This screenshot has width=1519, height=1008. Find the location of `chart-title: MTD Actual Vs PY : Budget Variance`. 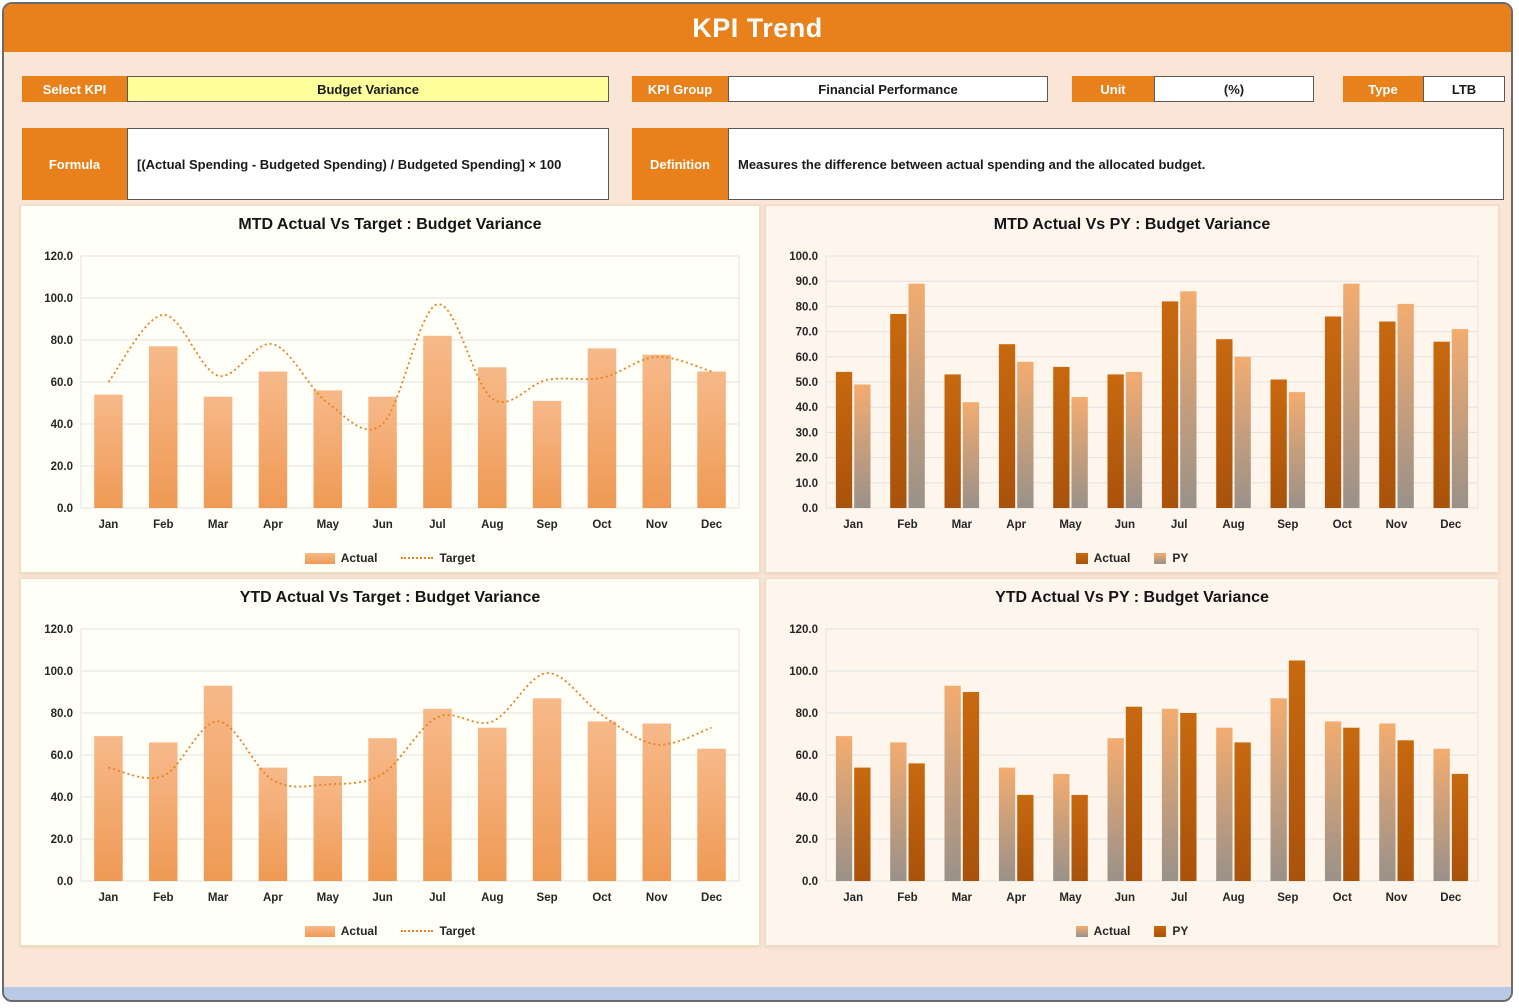

chart-title: MTD Actual Vs PY : Budget Variance is located at coordinates (1132, 224).